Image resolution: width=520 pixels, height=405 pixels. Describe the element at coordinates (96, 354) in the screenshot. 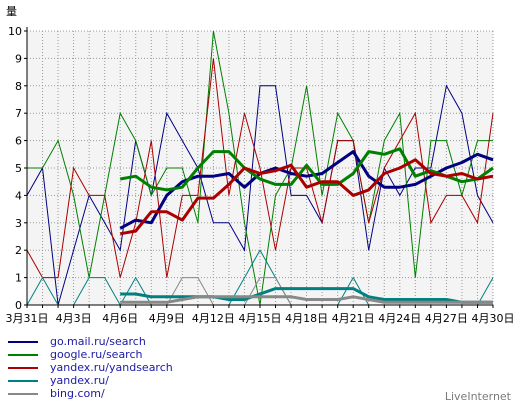

I see `legend-label: google.ru/search` at that location.